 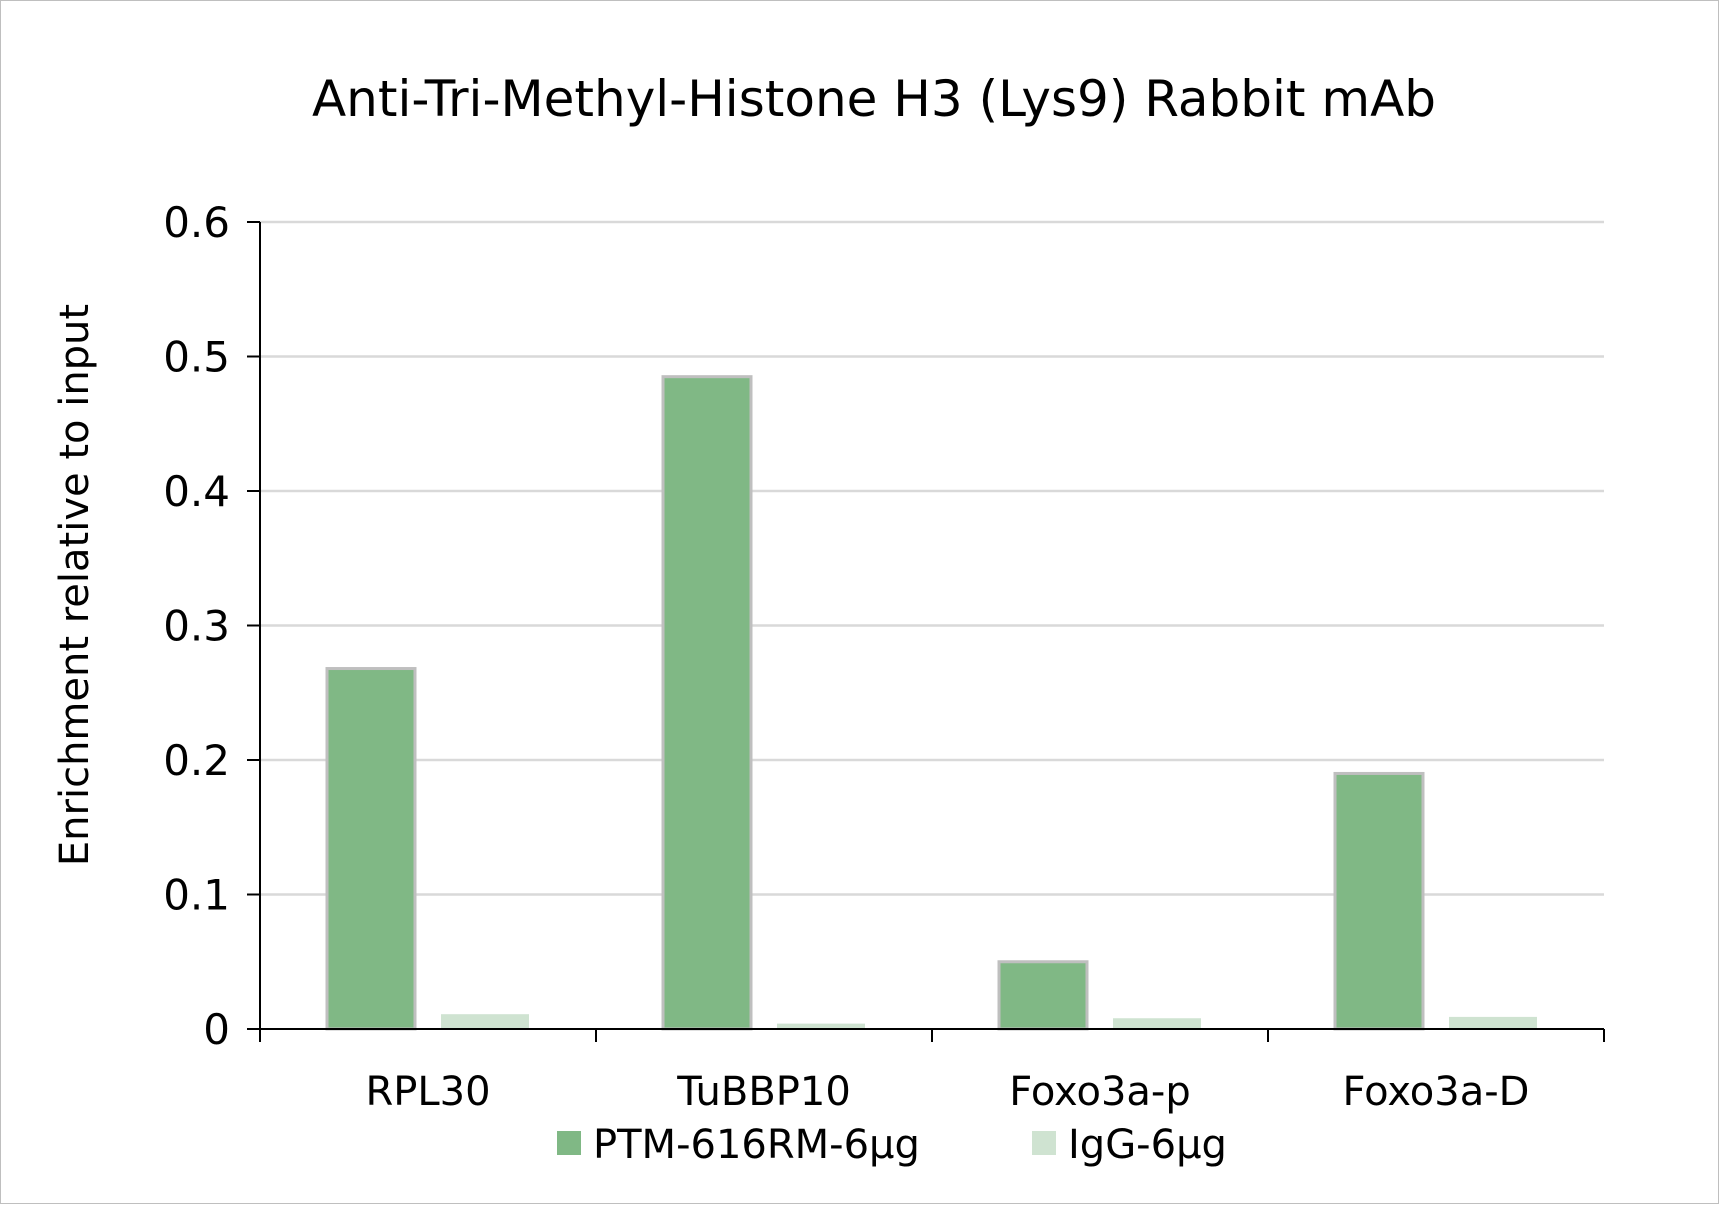 I want to click on x-category-labels: RPL30 TuBBP10 Foxo3a-p Foxo3a-D, so click(x=947, y=1092).